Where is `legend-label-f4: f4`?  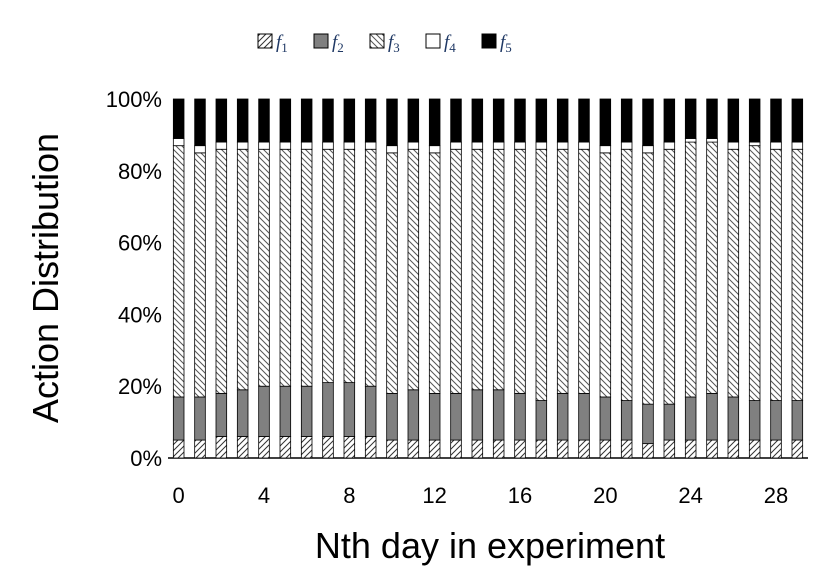 legend-label-f4: f4 is located at coordinates (450, 43).